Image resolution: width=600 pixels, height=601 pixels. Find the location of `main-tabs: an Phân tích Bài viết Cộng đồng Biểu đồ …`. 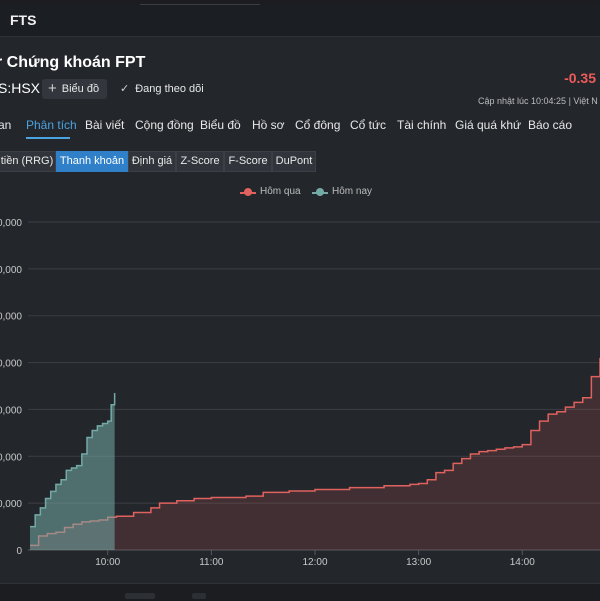

main-tabs: an Phân tích Bài viết Cộng đồng Biểu đồ … is located at coordinates (300, 130).